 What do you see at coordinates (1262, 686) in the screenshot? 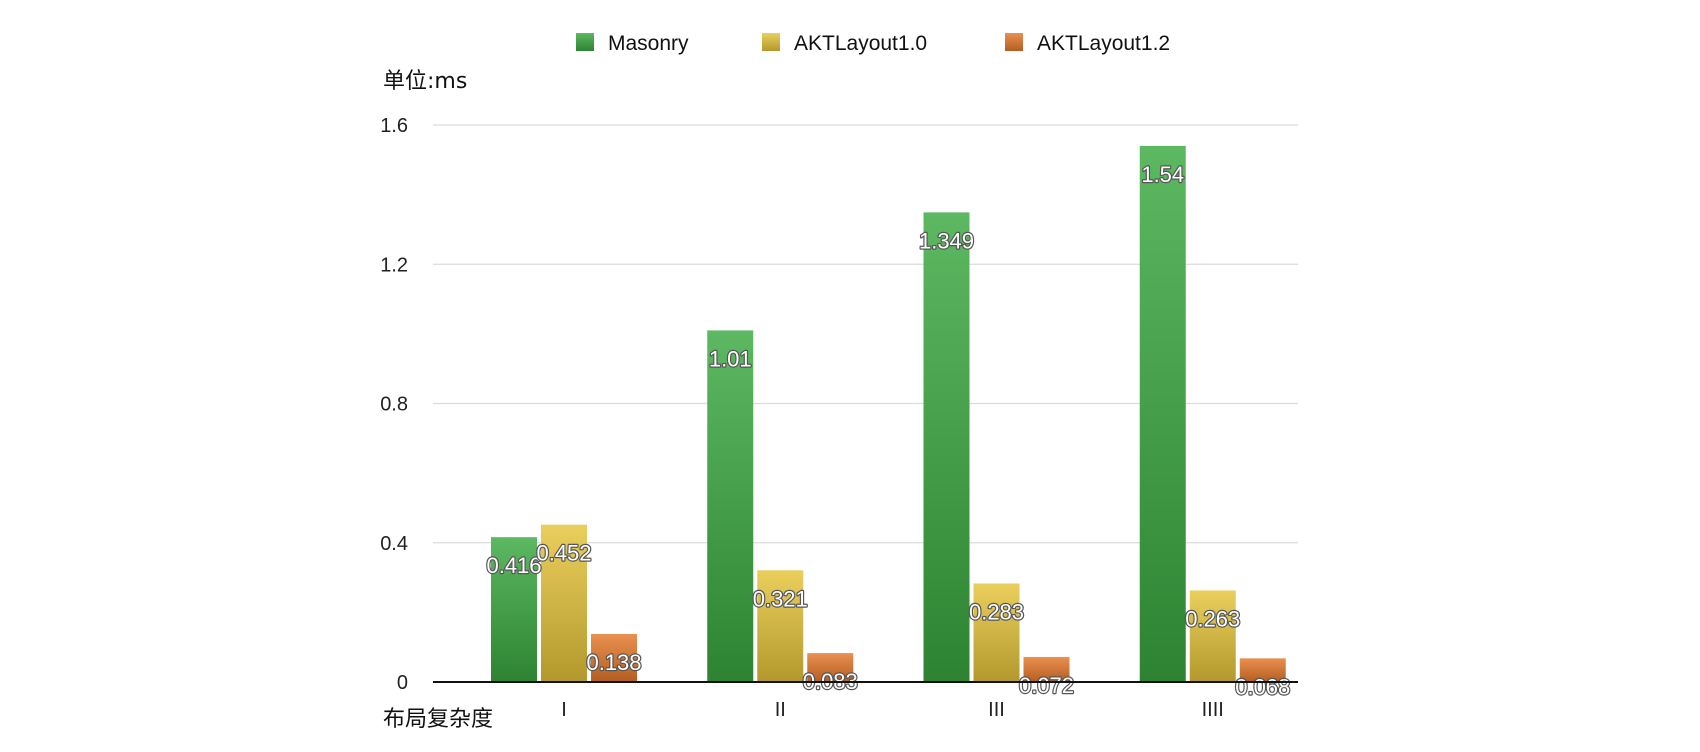
I see `data-label: 0.068` at bounding box center [1262, 686].